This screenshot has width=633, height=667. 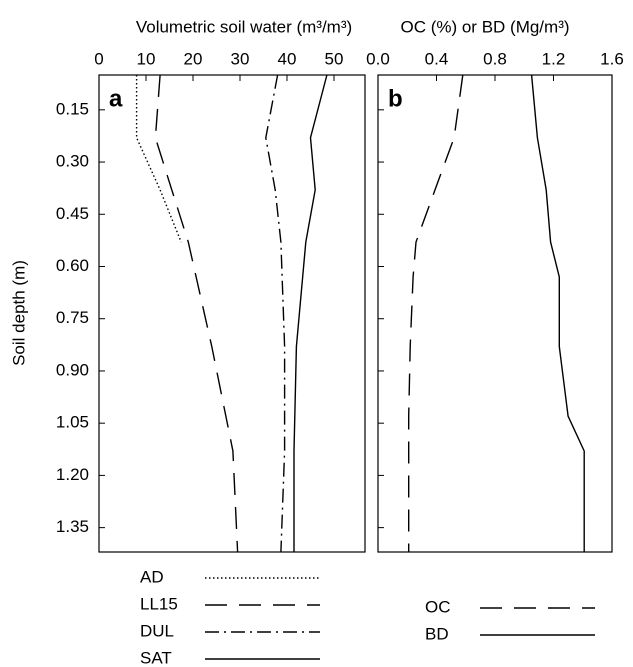 I want to click on legend-label: AD, so click(x=152, y=576).